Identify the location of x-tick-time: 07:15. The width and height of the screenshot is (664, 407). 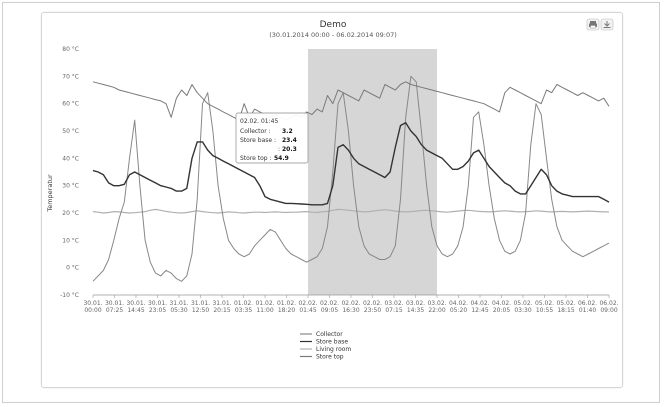
(393, 310).